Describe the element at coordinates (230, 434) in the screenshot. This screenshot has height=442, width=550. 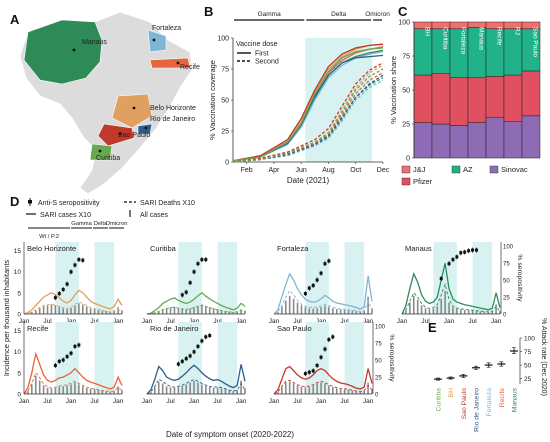
I see `x-axis-title: Date of symptom onset (2020-2022)` at that location.